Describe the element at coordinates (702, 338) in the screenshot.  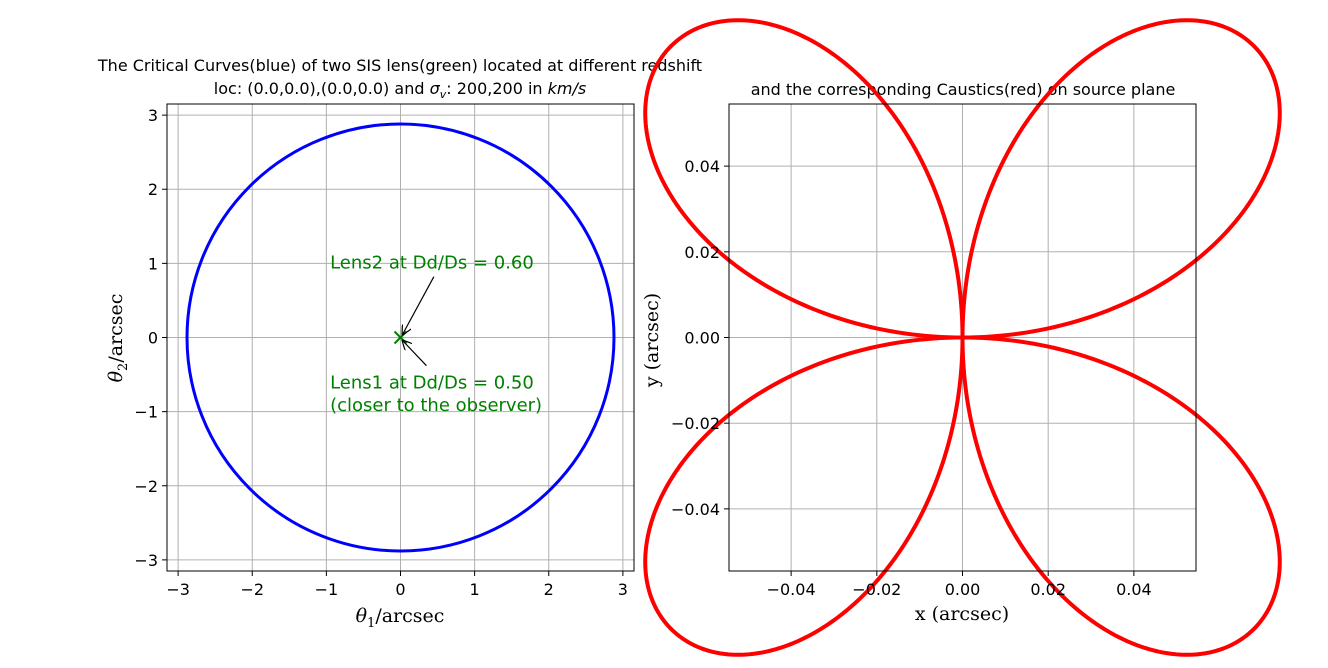
I see `right-y-tick-label: 0.00` at that location.